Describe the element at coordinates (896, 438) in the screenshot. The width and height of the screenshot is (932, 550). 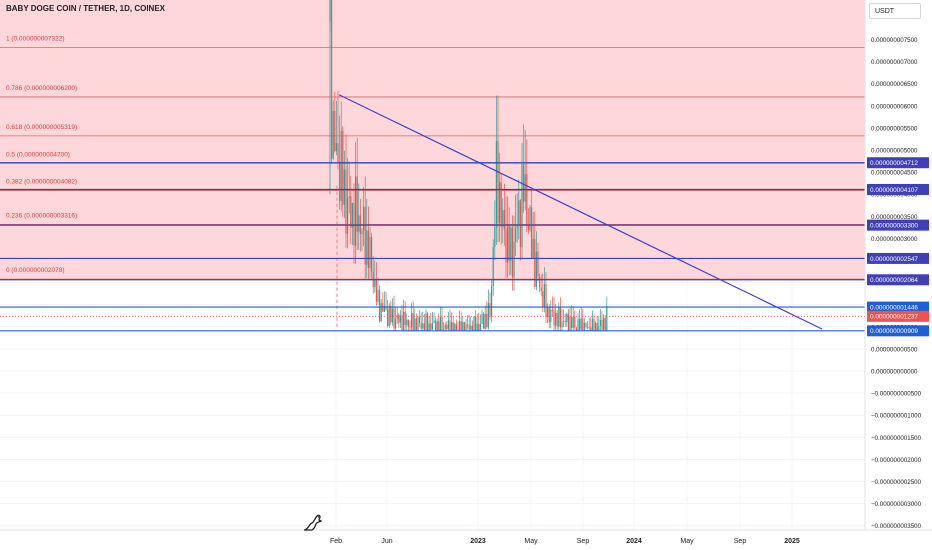
I see `price-tick-label: −0.000000001500` at that location.